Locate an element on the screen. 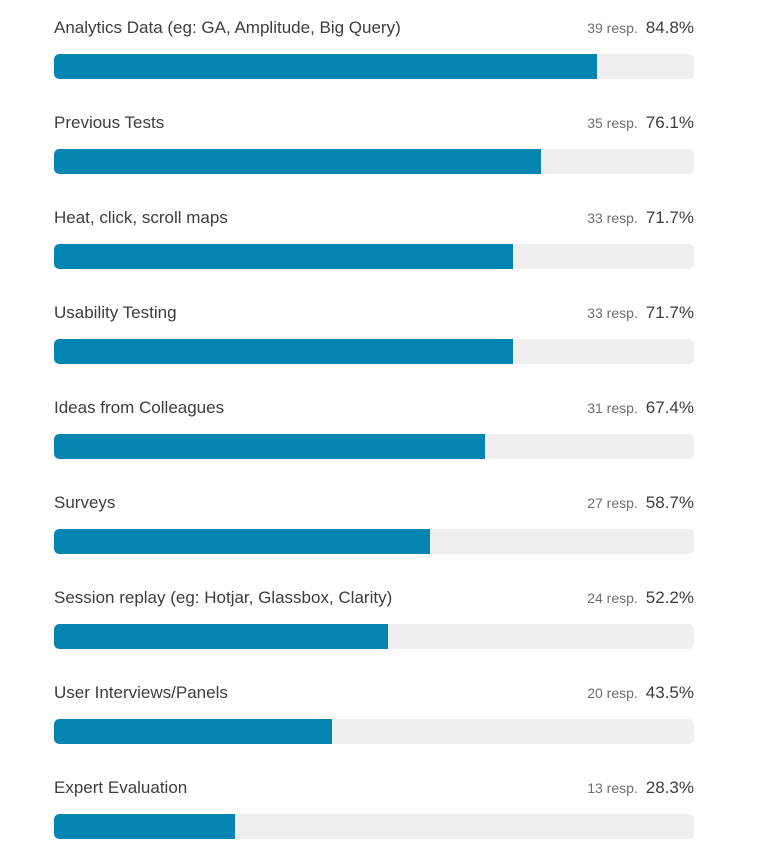 The width and height of the screenshot is (768, 847). response-count: 20 resp. is located at coordinates (612, 693).